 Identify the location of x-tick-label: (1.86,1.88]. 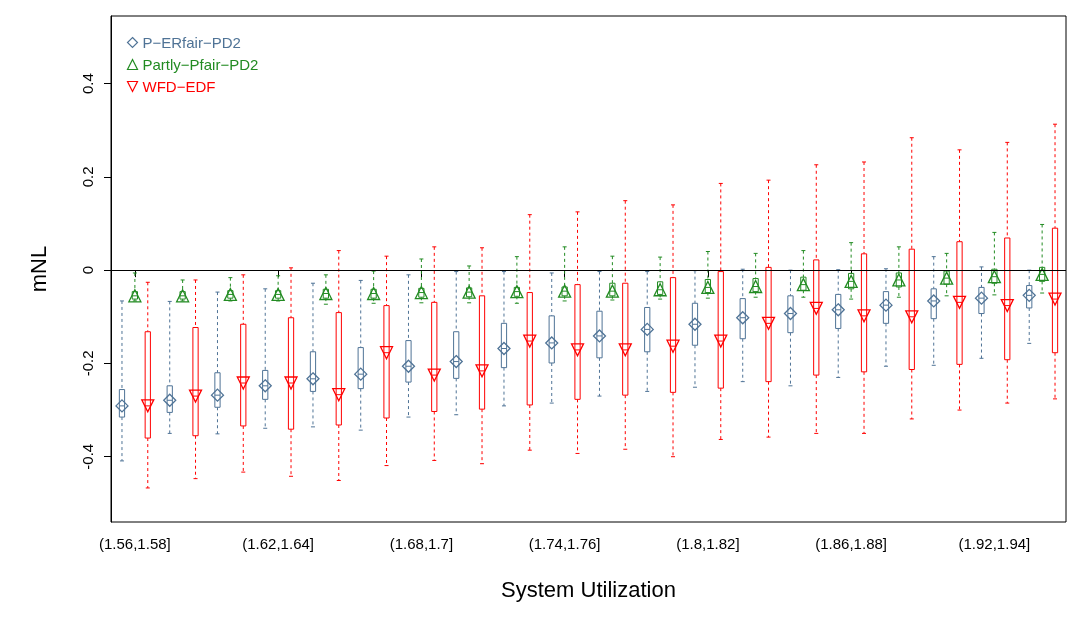
(851, 543).